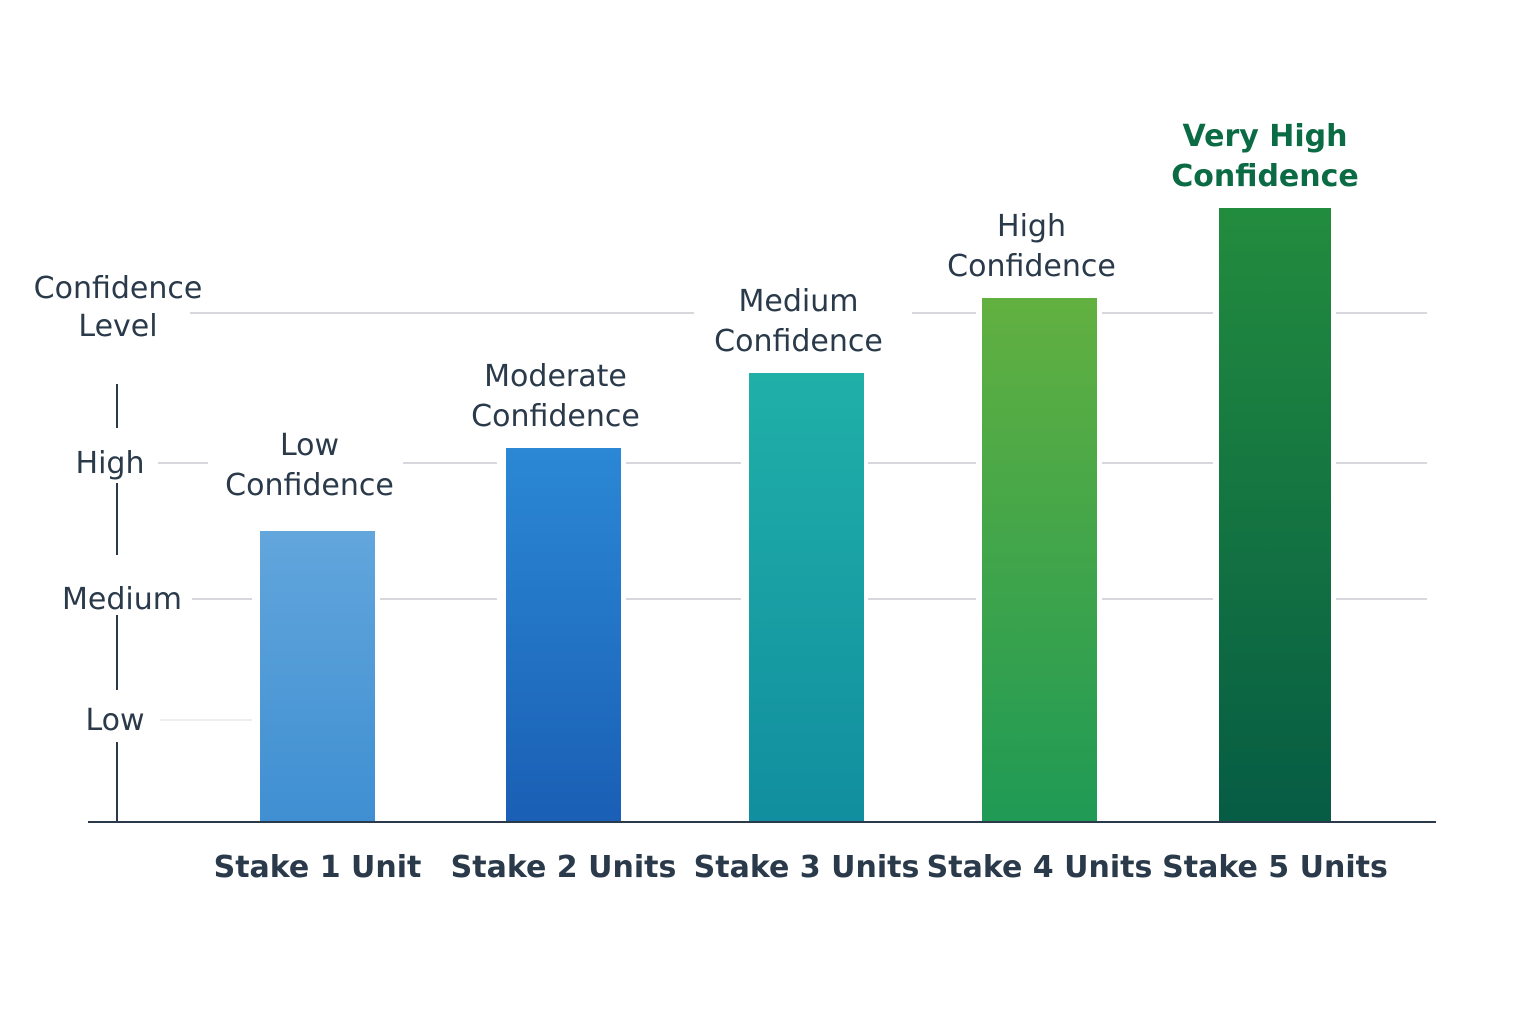 This screenshot has width=1536, height=1024. What do you see at coordinates (114, 720) in the screenshot?
I see `y-tick-label: Low` at bounding box center [114, 720].